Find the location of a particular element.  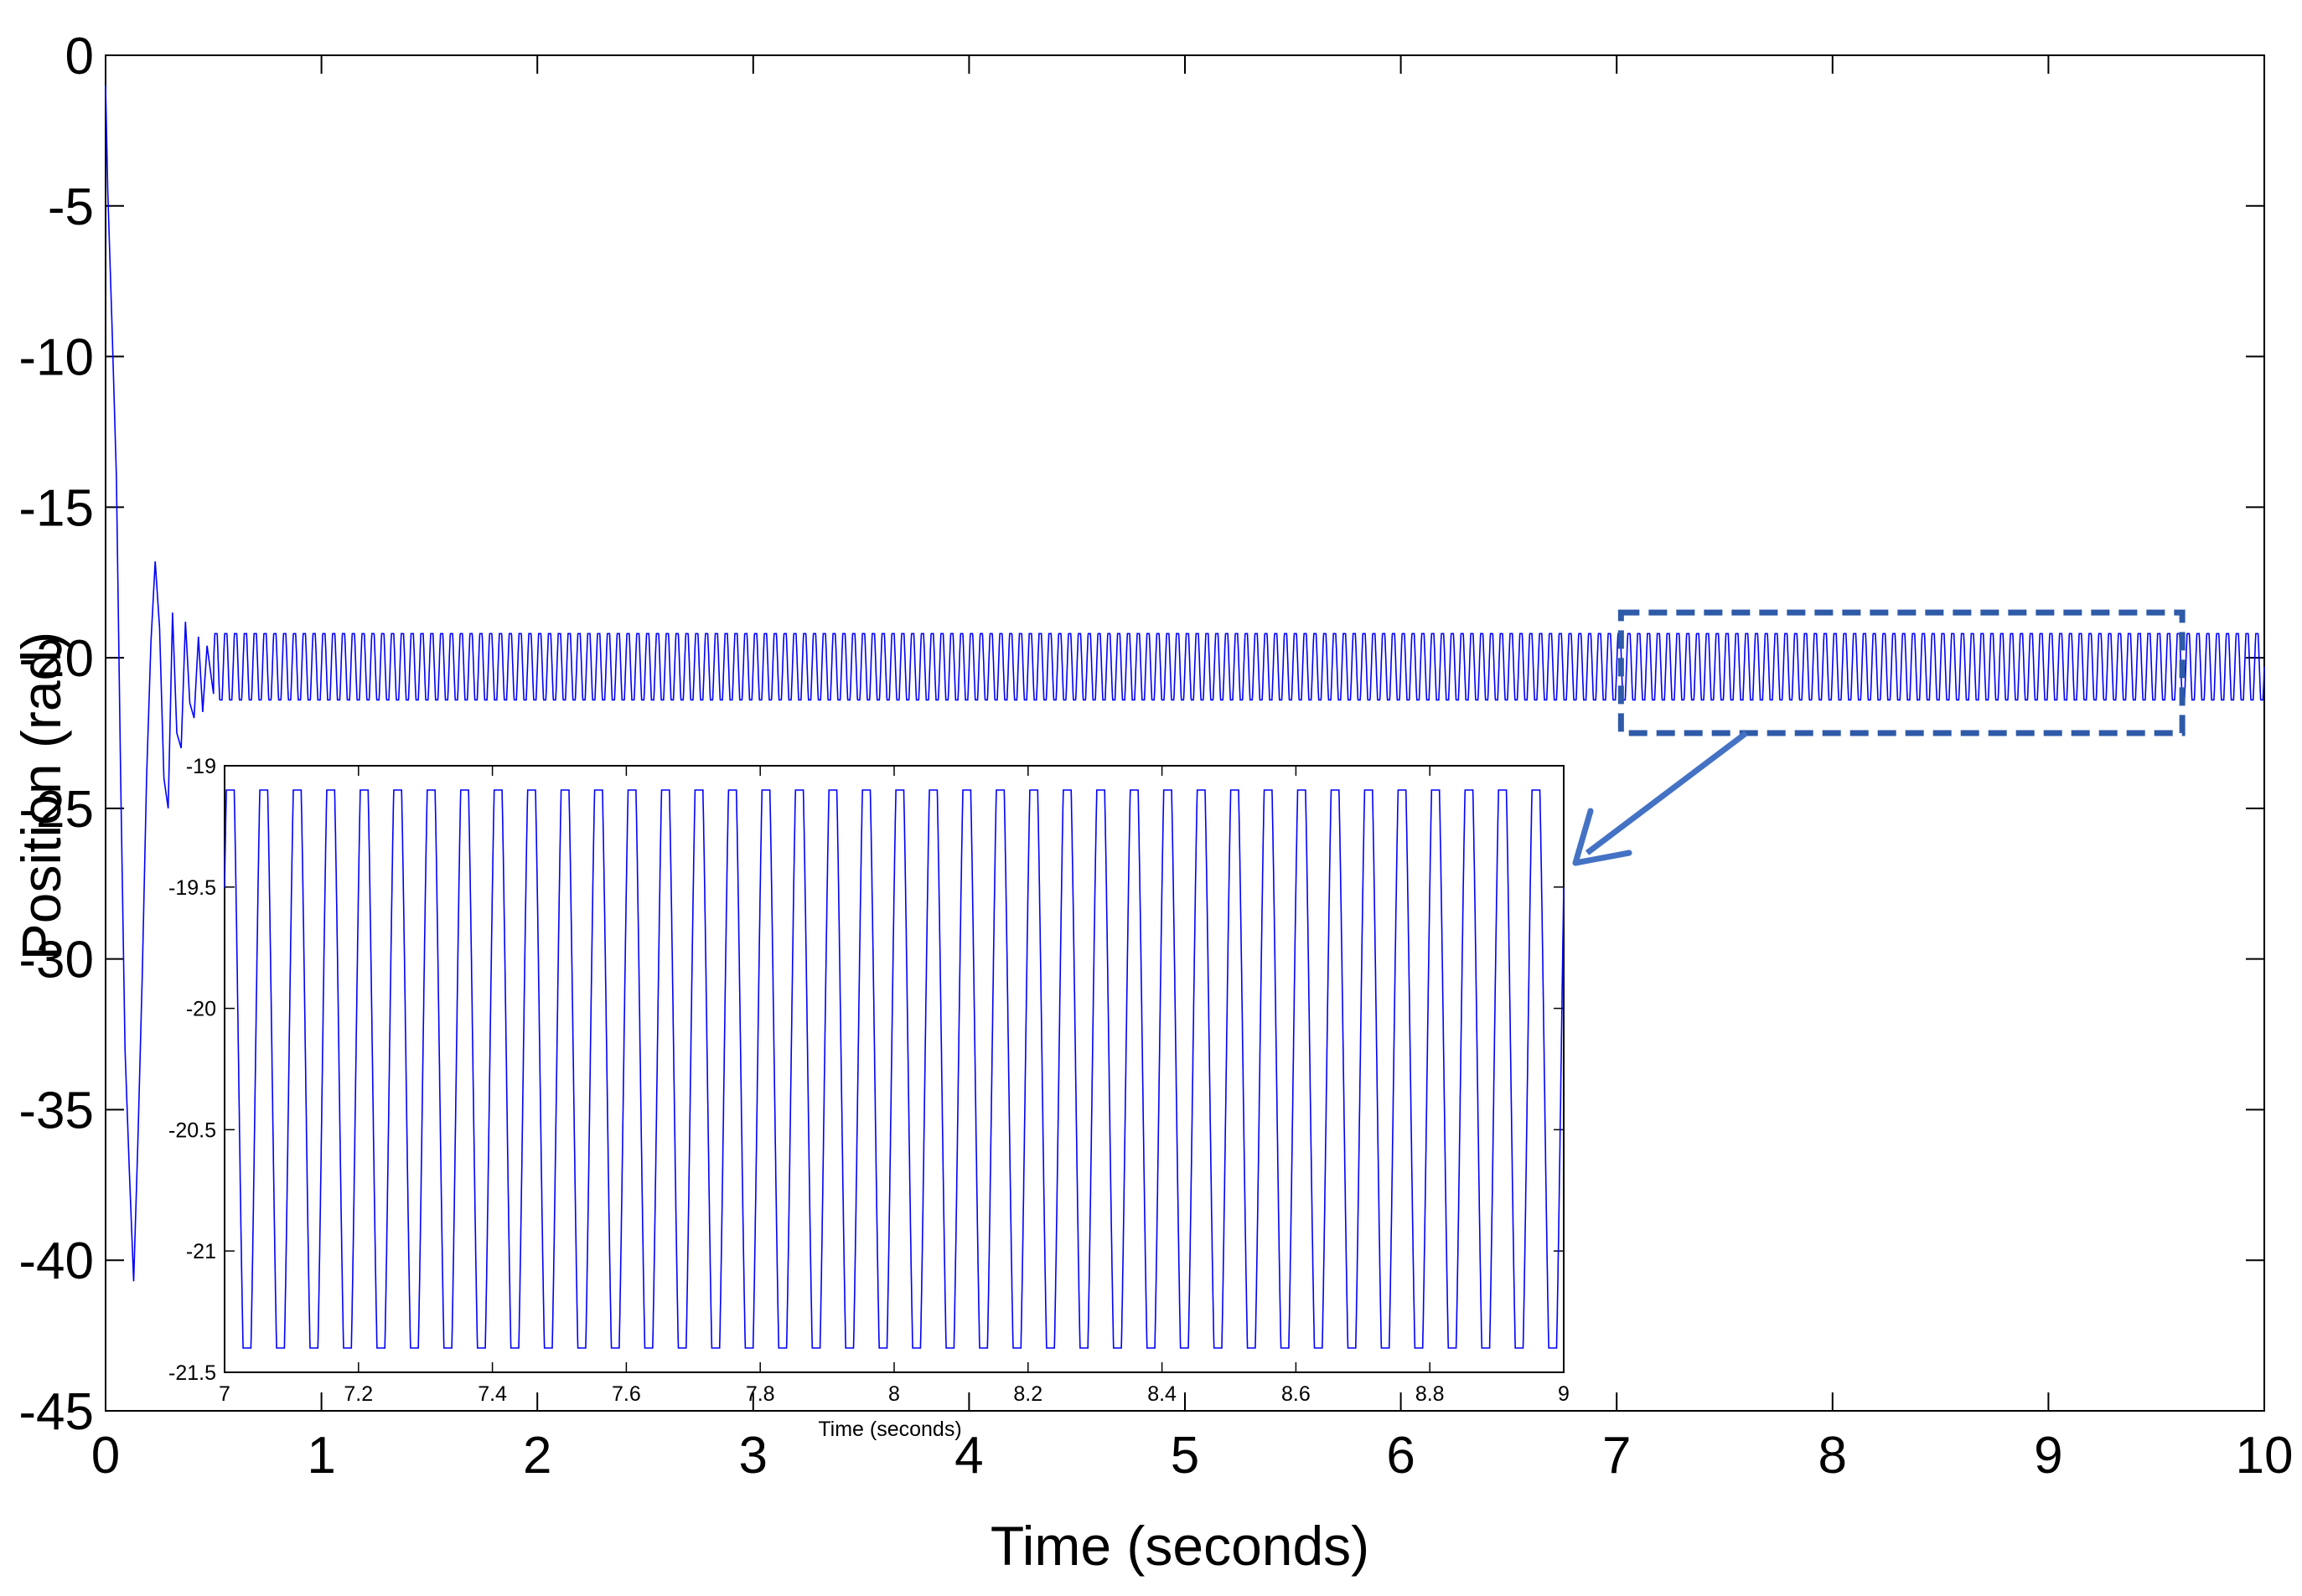

inset-y-tick-label: -21.5 is located at coordinates (192, 1373).